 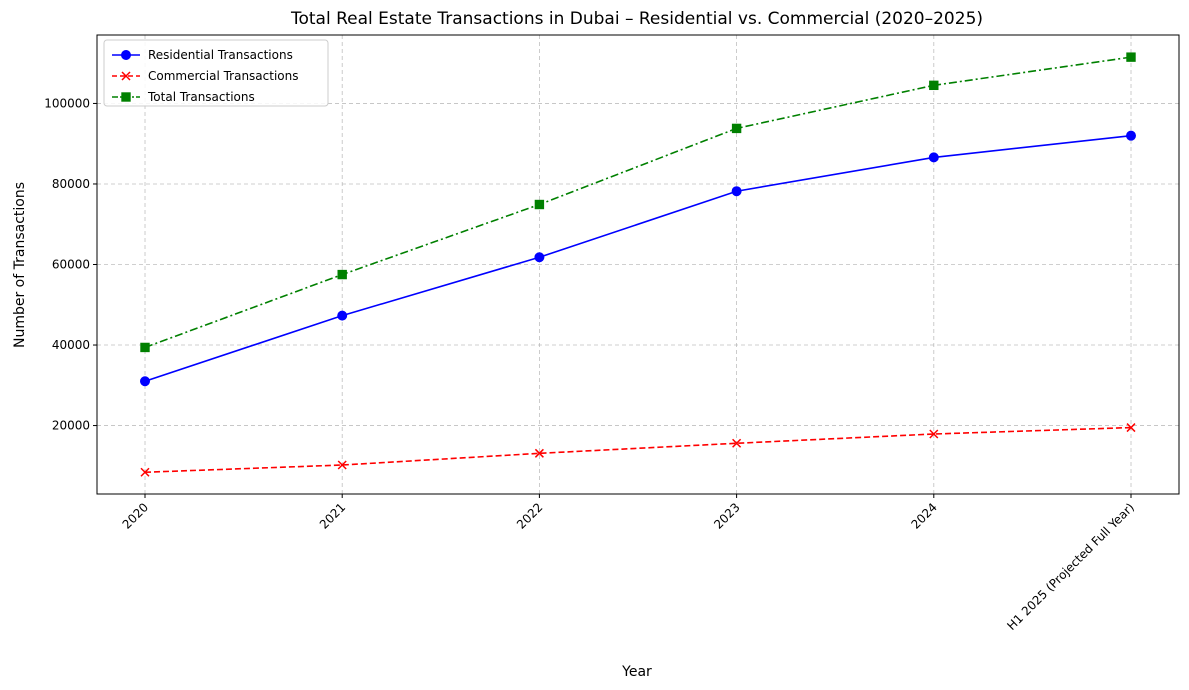 I want to click on y-tick-label: 100000, so click(x=67, y=103).